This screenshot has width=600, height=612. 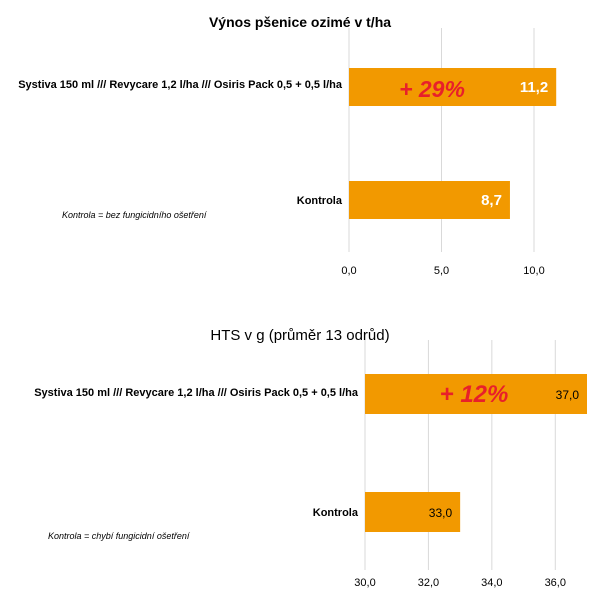 I want to click on tick-label: 32,0, so click(x=428, y=583).